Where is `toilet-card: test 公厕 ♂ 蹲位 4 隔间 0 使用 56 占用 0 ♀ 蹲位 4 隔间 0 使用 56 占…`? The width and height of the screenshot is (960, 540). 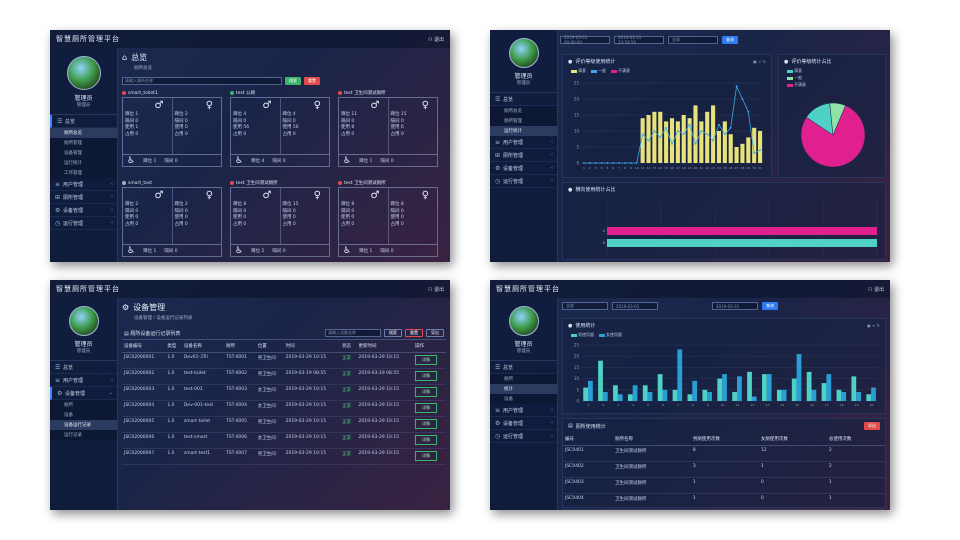 toilet-card: test 公厕 ♂ 蹲位 4 隔间 0 使用 56 占用 0 ♀ 蹲位 4 隔间 0 使用 56 占… is located at coordinates (280, 132).